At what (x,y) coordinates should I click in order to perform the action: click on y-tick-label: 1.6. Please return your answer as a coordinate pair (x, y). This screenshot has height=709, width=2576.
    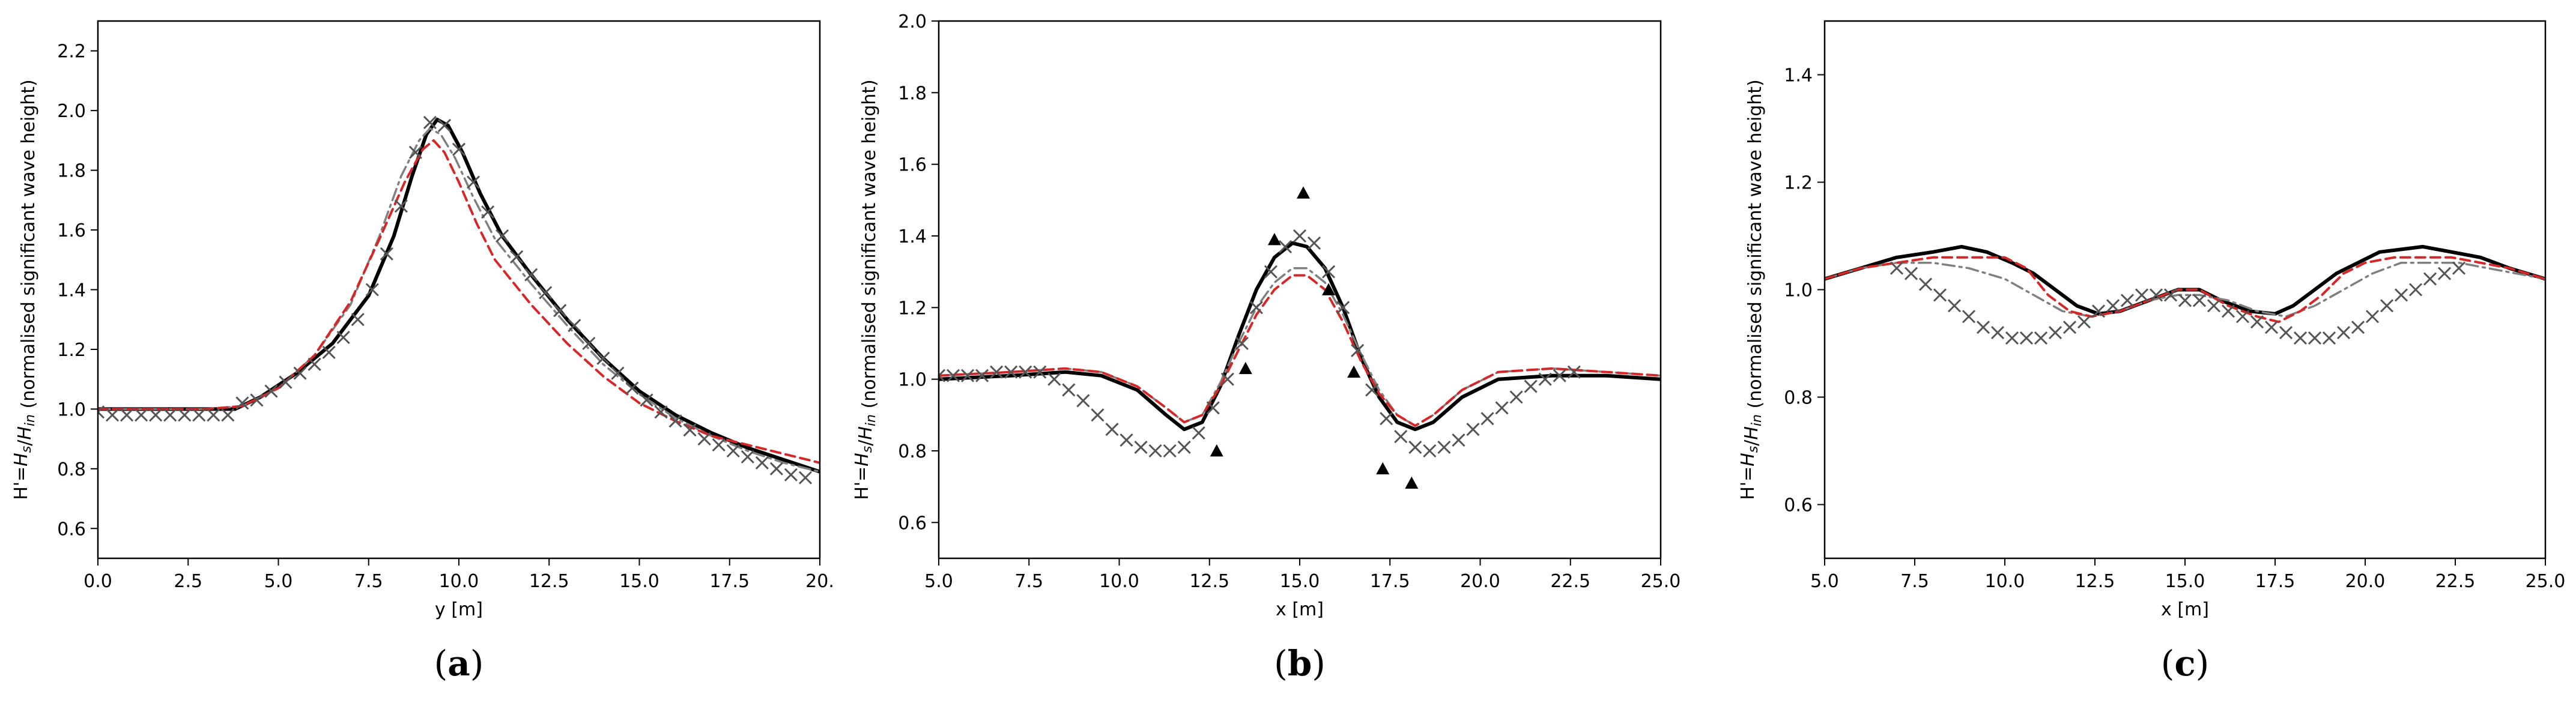
    Looking at the image, I should click on (71, 230).